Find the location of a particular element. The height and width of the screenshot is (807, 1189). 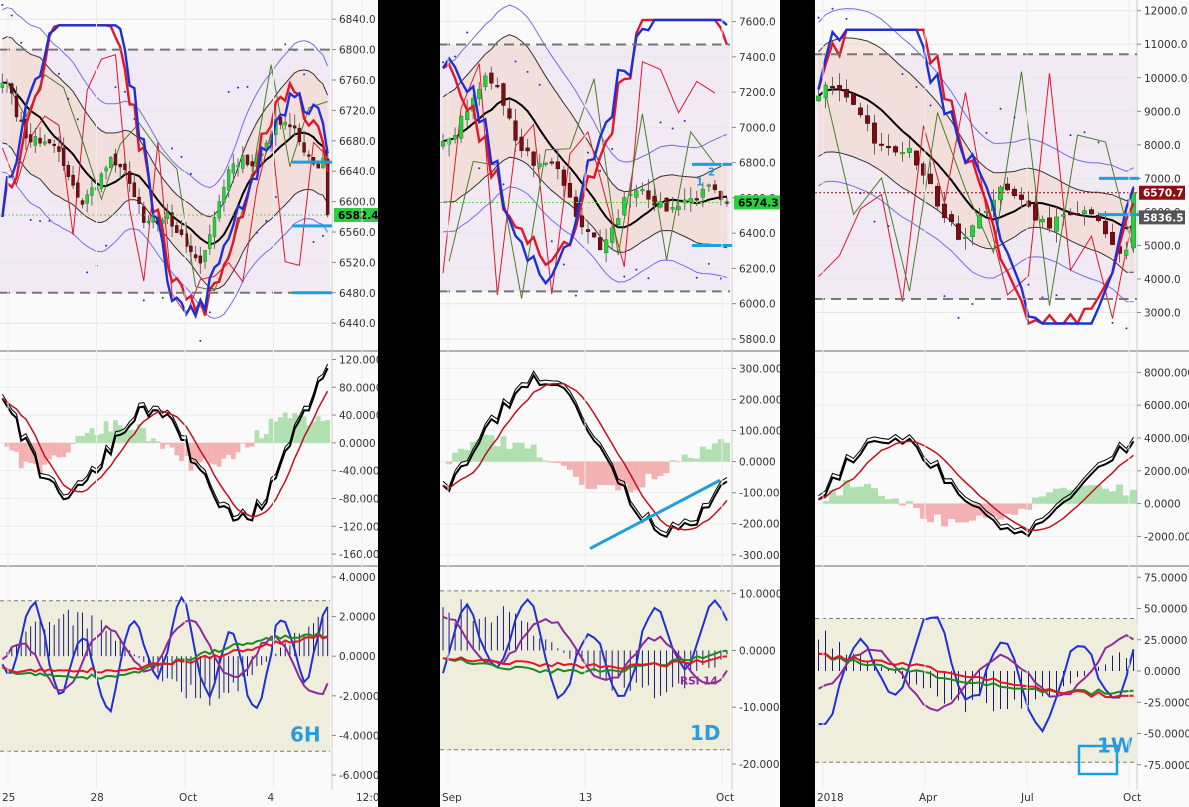

last-price-label: 6570.7 is located at coordinates (1163, 194).